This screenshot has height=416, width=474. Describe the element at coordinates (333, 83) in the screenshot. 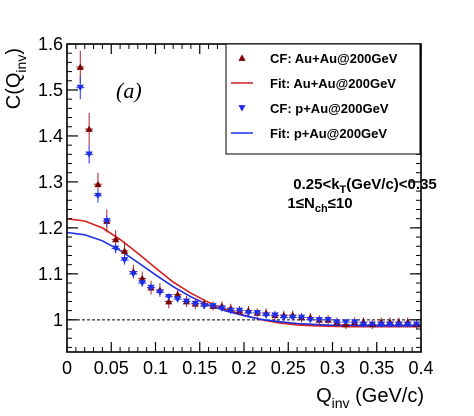

I see `legend-fit-au-au-200gev-label: Fit: Au+Au@200GeV` at that location.